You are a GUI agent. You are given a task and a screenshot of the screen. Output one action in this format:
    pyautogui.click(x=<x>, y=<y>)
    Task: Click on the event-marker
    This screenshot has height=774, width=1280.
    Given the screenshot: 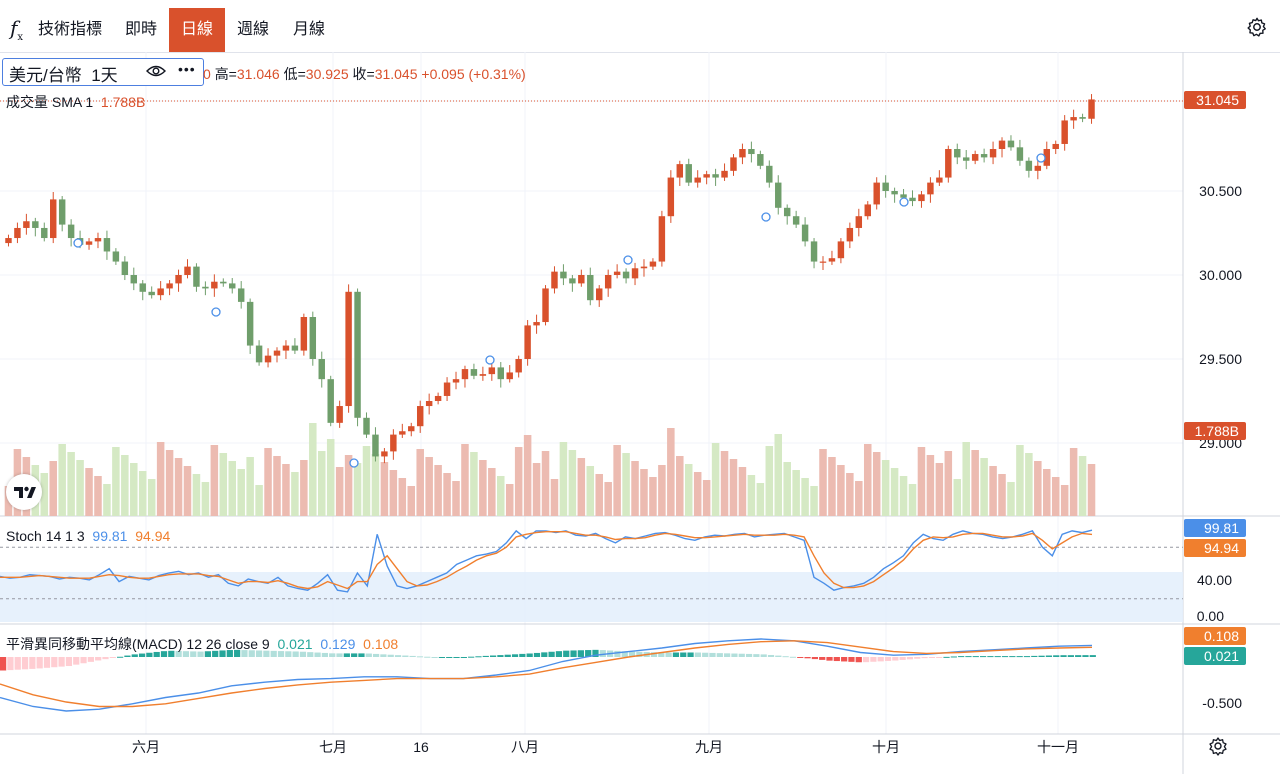 What is the action you would take?
    pyautogui.click(x=904, y=202)
    